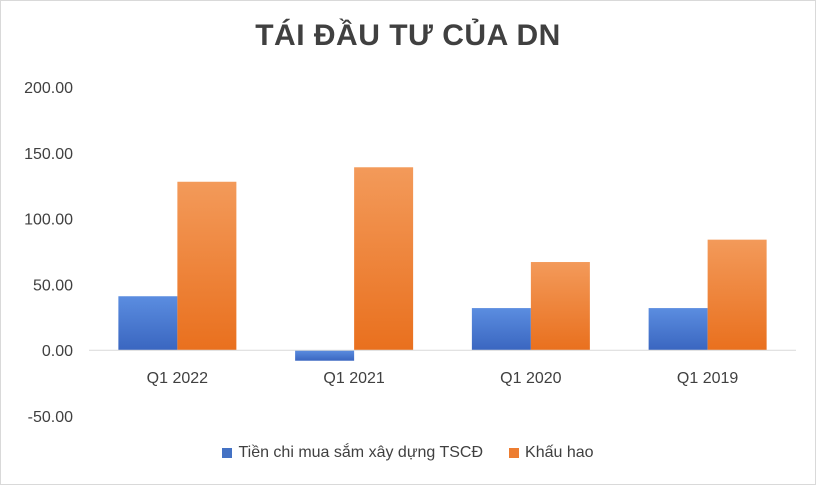 Image resolution: width=816 pixels, height=485 pixels. I want to click on legend: Tiền chi mua sắm xây dựng TSCĐ Khấu hao, so click(408, 453).